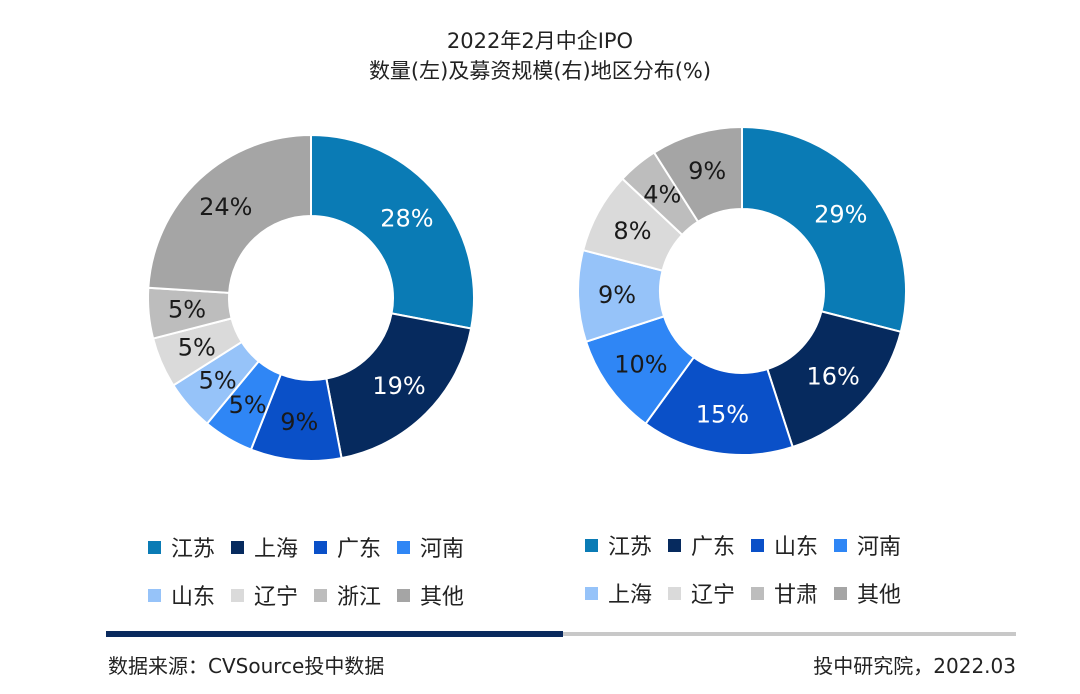 This screenshot has width=1080, height=694. What do you see at coordinates (187, 310) in the screenshot?
I see `slice-label-left-6: 5%` at bounding box center [187, 310].